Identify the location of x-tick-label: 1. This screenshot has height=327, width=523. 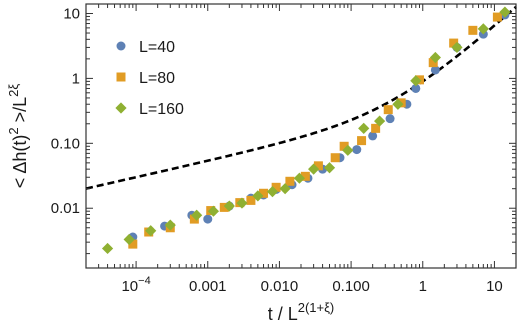
(423, 286).